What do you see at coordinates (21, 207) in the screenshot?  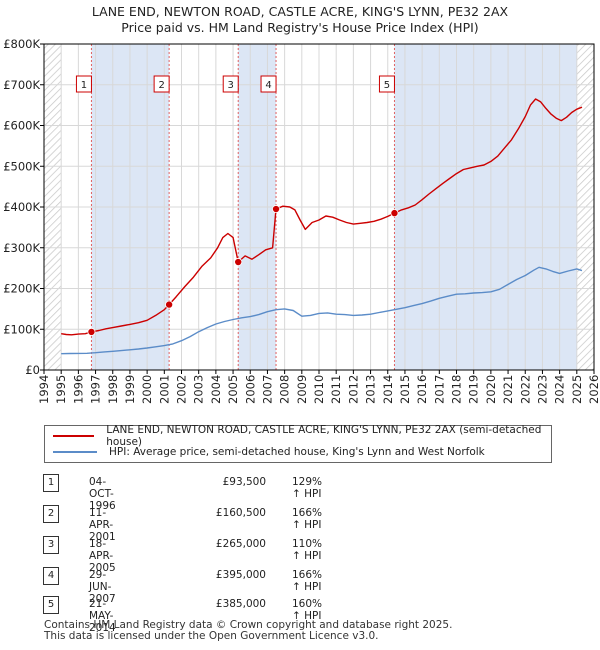 I see `y-tick-label: £400K` at bounding box center [21, 207].